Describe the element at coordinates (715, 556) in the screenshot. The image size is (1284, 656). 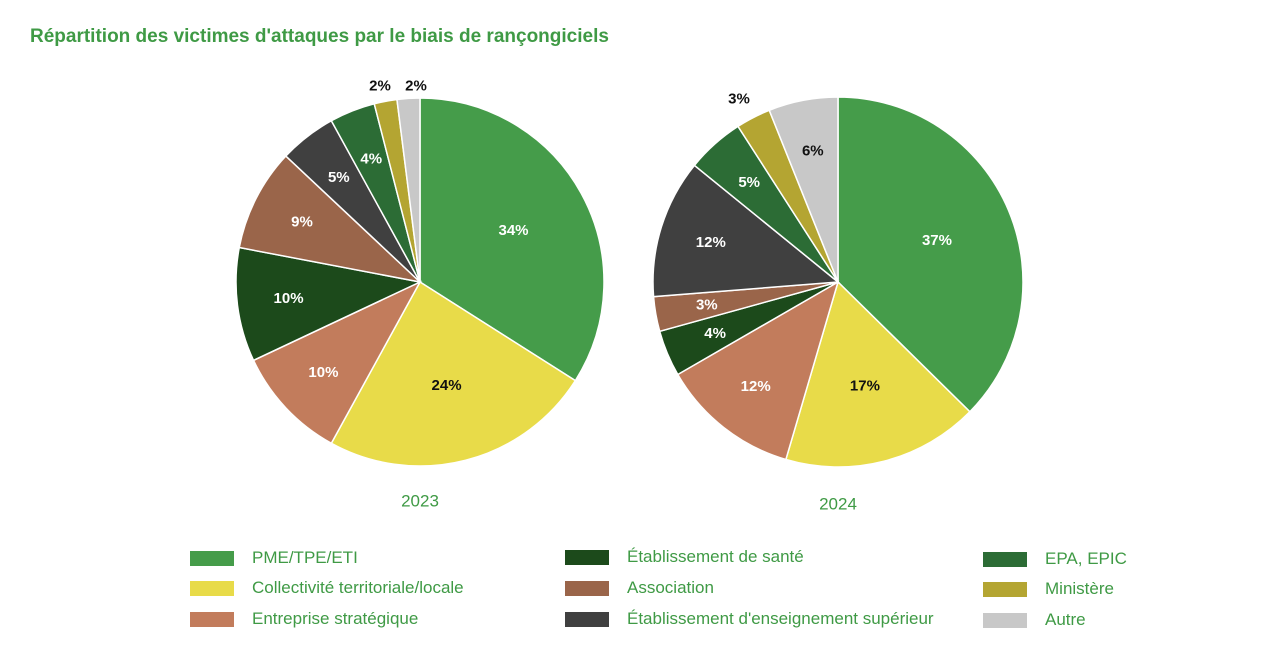
I see `legend-label: Établissement de santé` at that location.